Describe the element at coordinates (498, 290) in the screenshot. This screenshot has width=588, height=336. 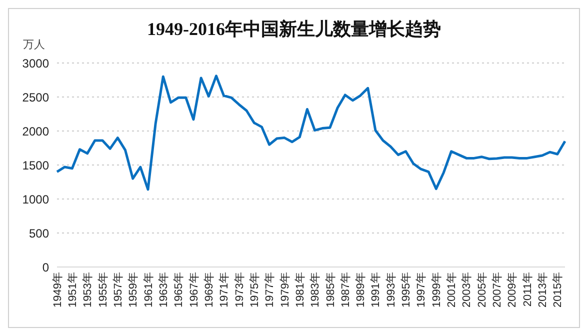
I see `x-tick-label: 2007年` at that location.